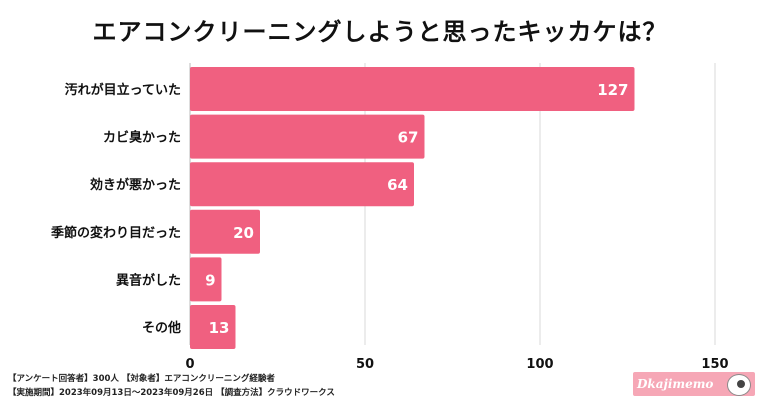 Image resolution: width=760 pixels, height=400 pixels. What do you see at coordinates (397, 185) in the screenshot?
I see `value-label-2: 64` at bounding box center [397, 185].